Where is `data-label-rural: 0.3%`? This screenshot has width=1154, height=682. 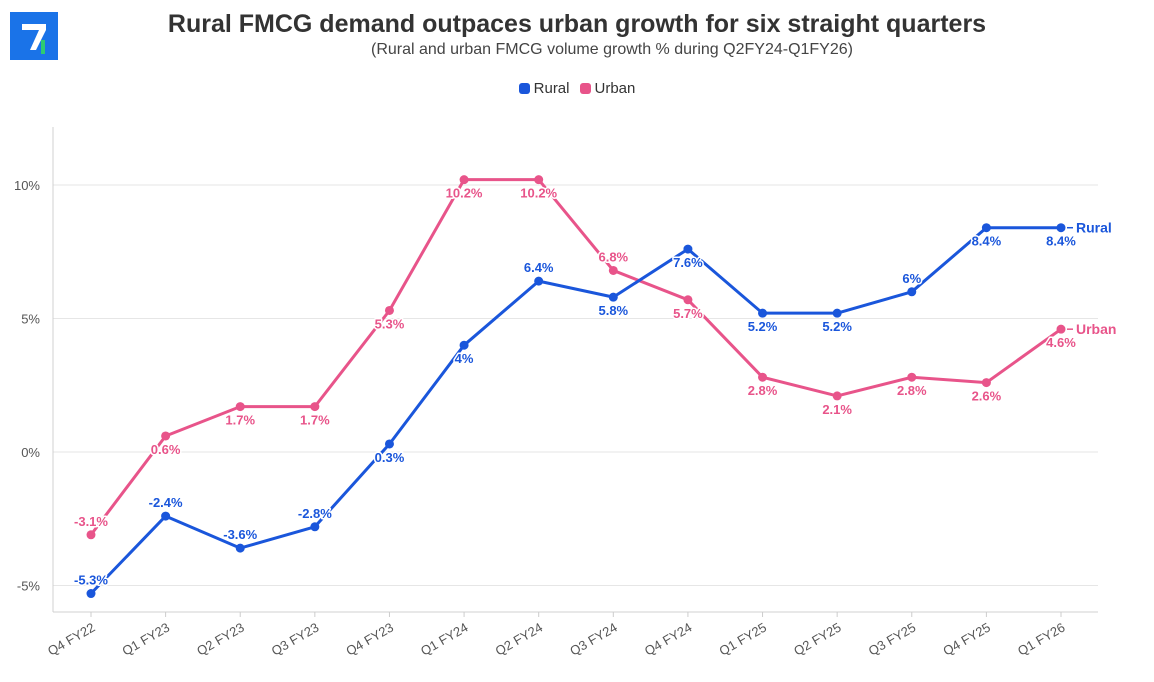
data-label-rural: 0.3% is located at coordinates (390, 457).